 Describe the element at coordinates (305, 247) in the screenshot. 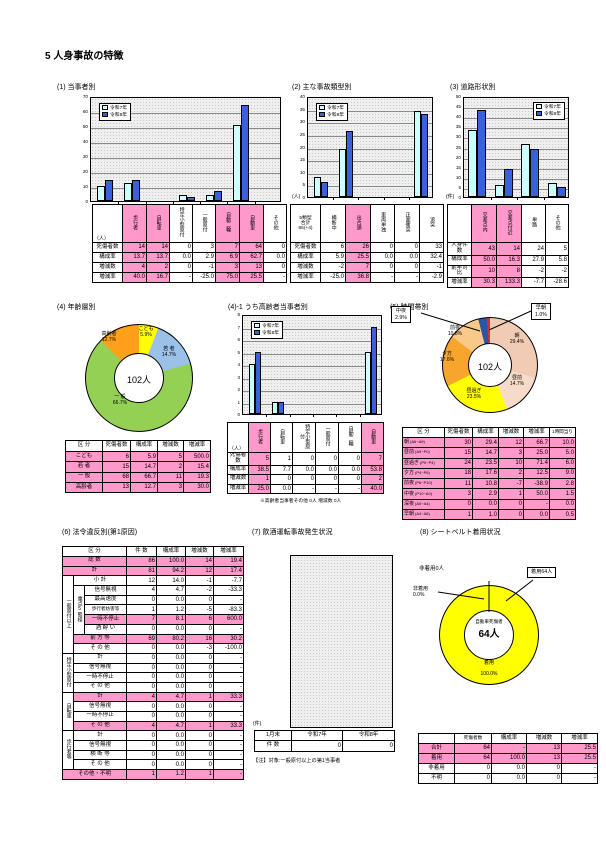

I see `cell: 死傷者数` at that location.